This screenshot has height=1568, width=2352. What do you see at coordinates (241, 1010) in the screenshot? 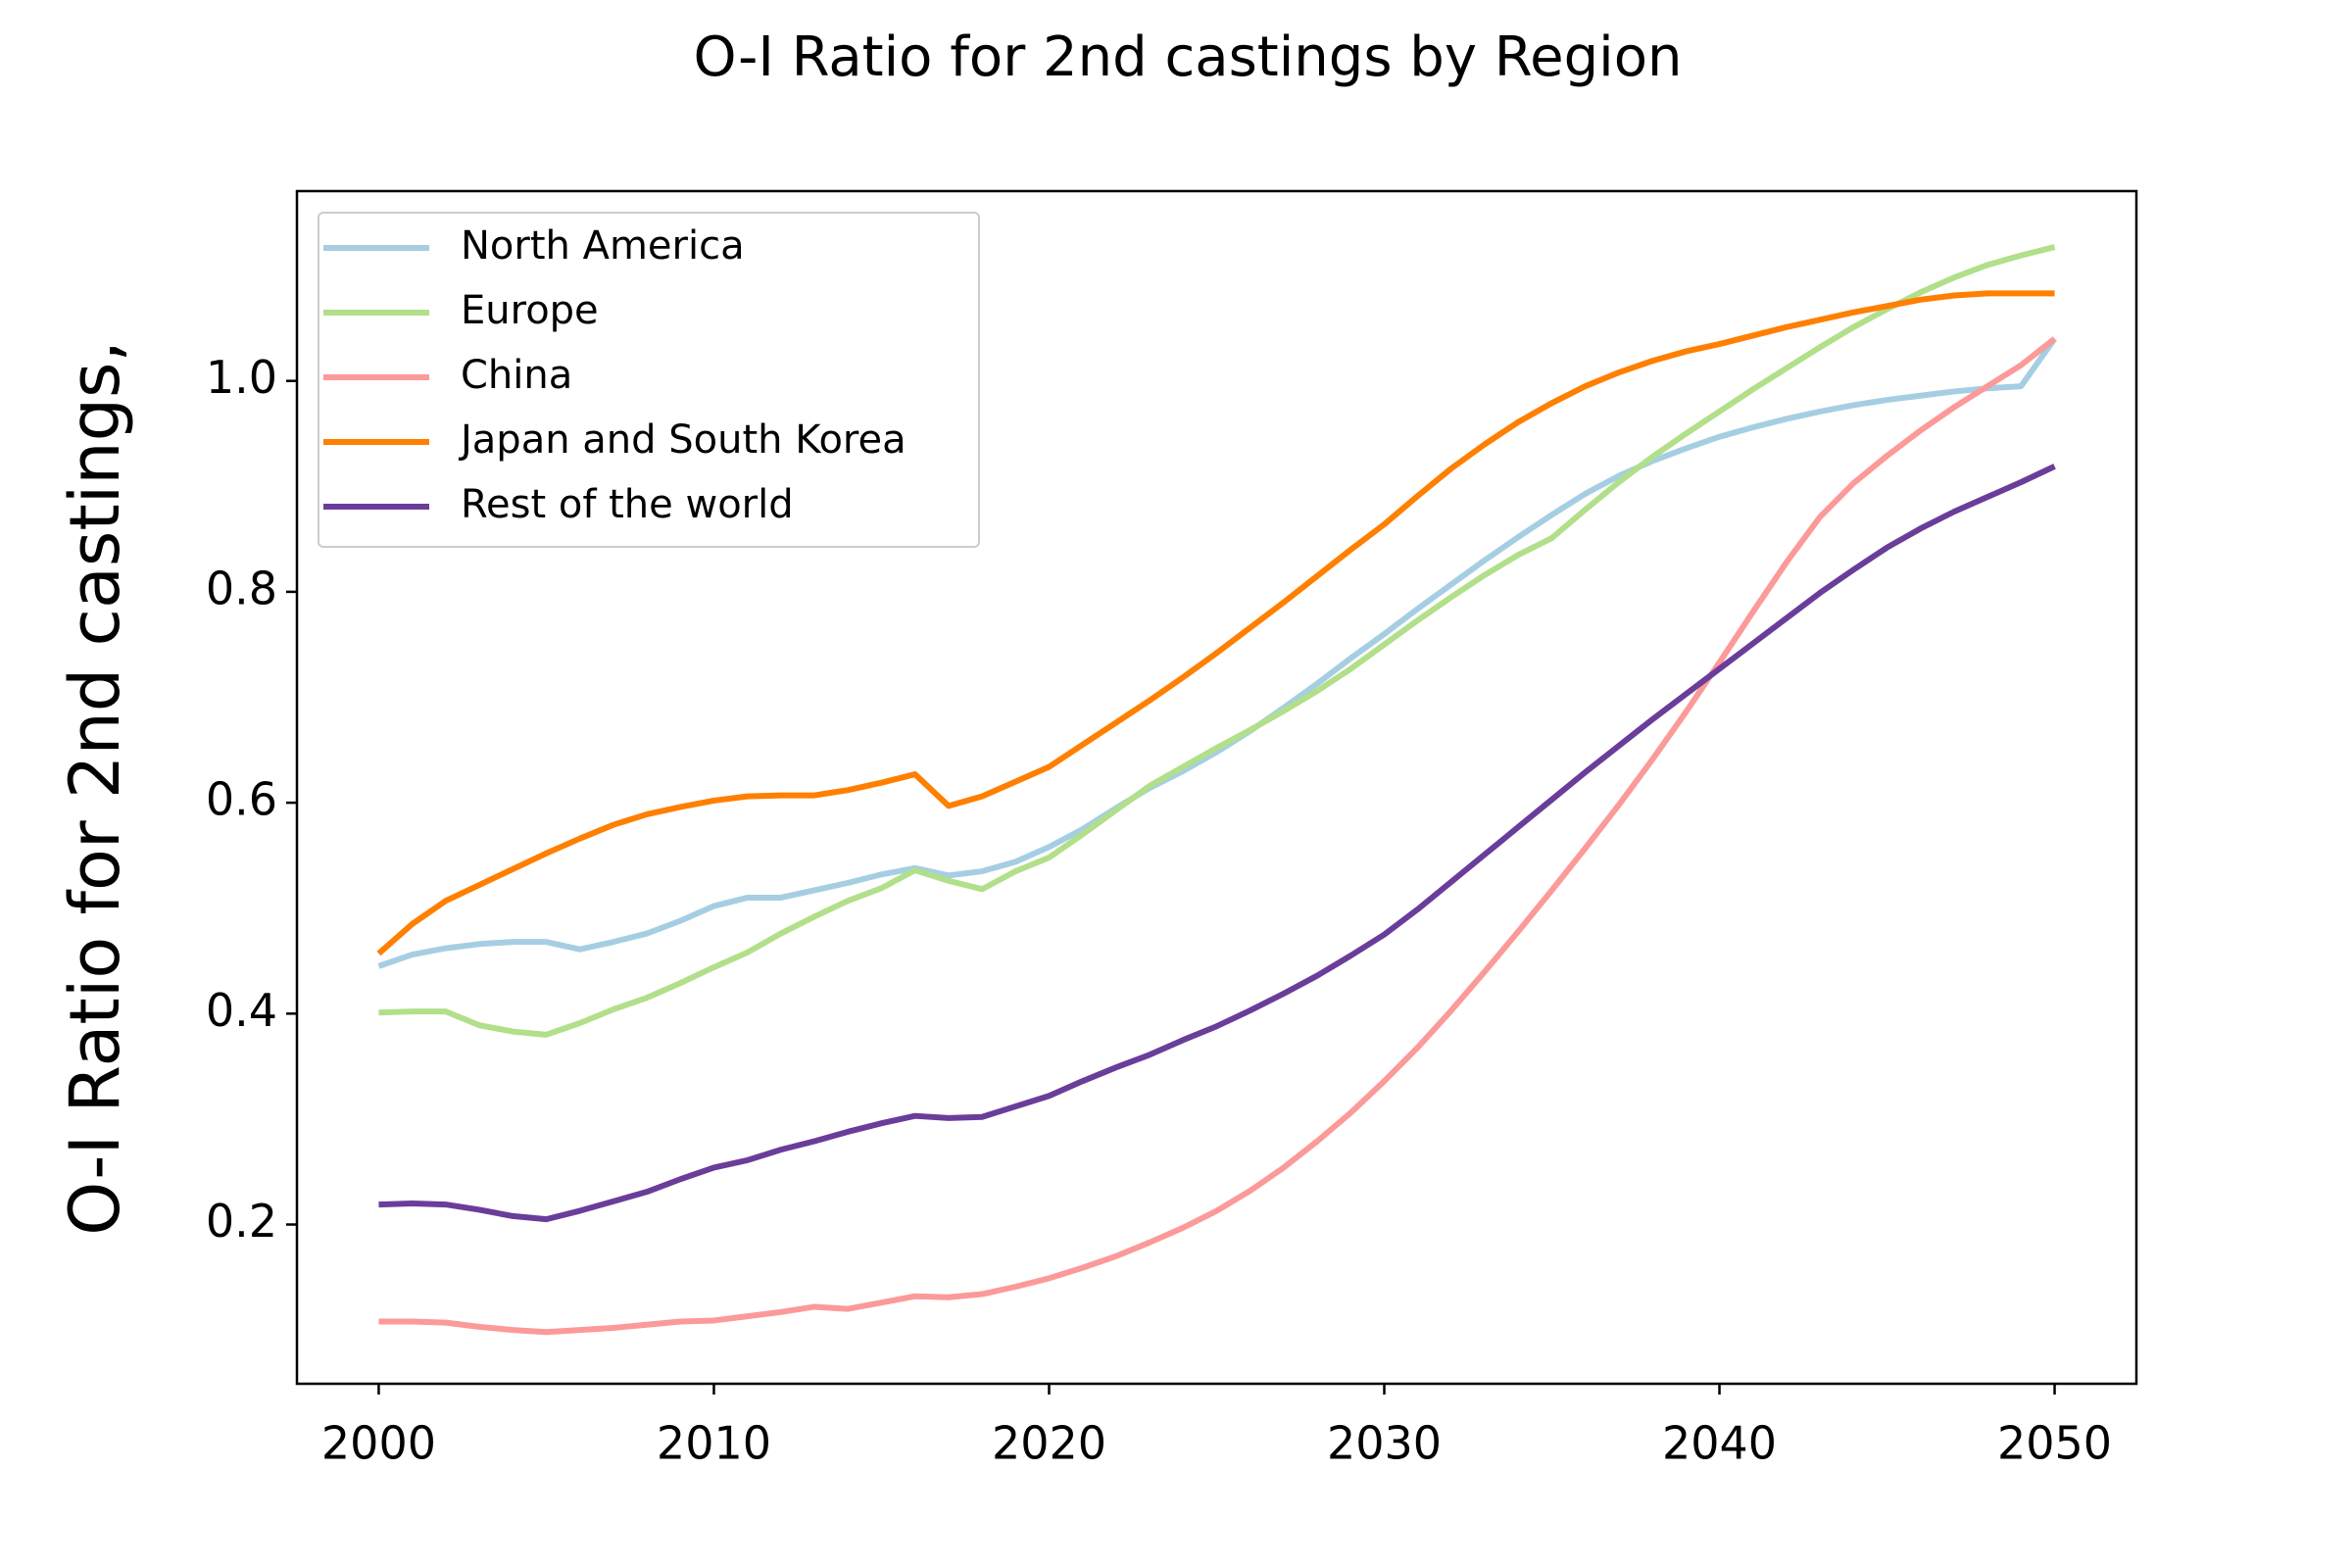
I see `y-tick-label: 0.4` at bounding box center [241, 1010].